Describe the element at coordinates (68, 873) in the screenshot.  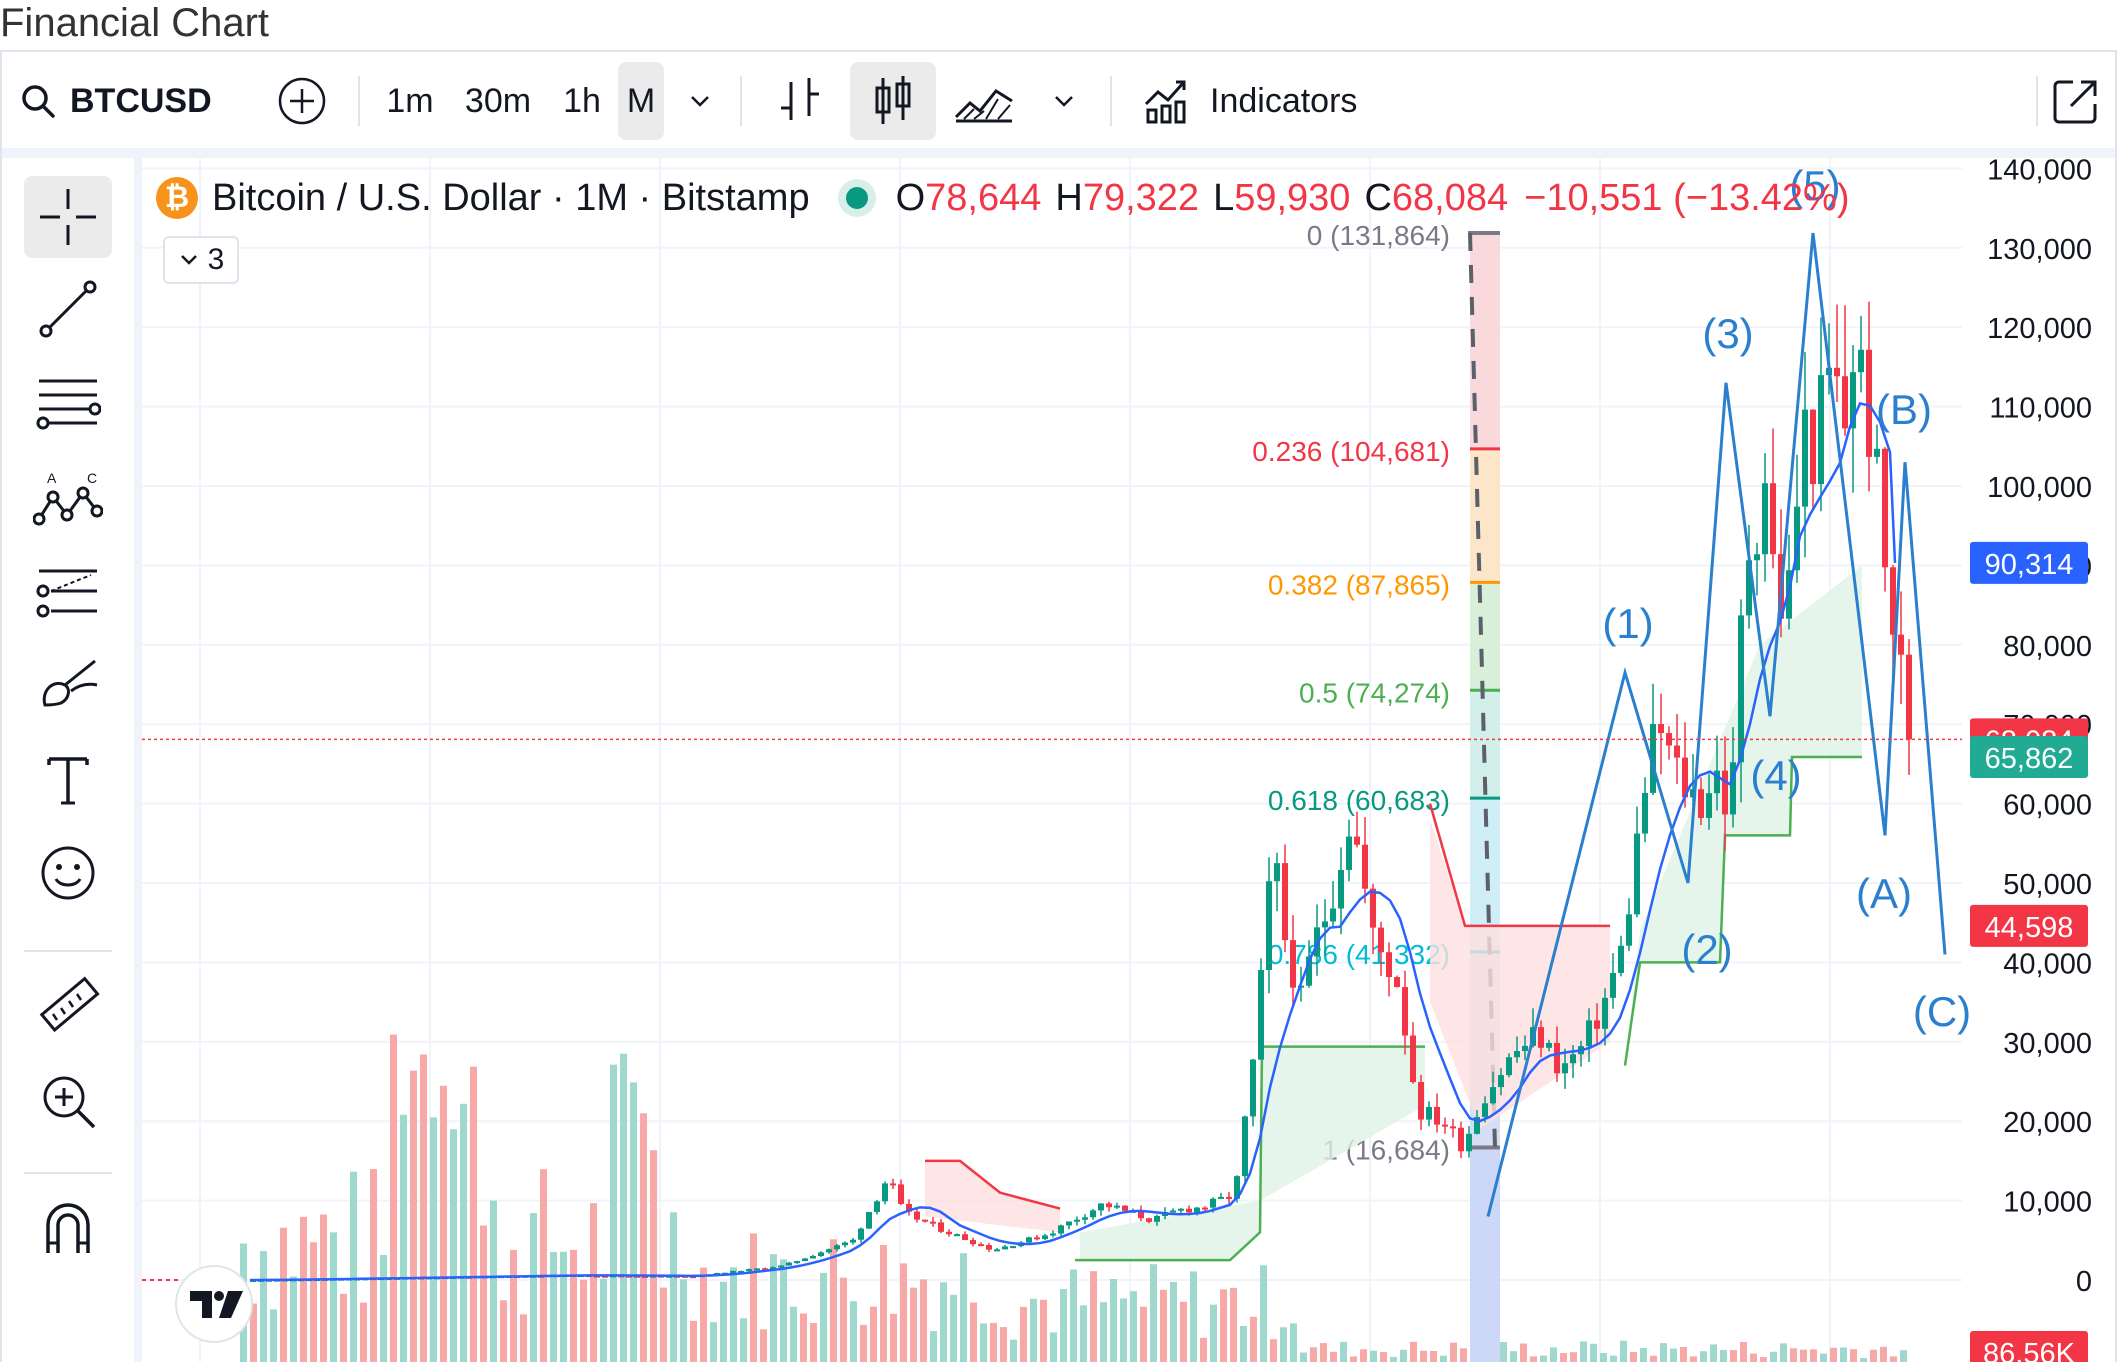
I see `emoji-tool` at that location.